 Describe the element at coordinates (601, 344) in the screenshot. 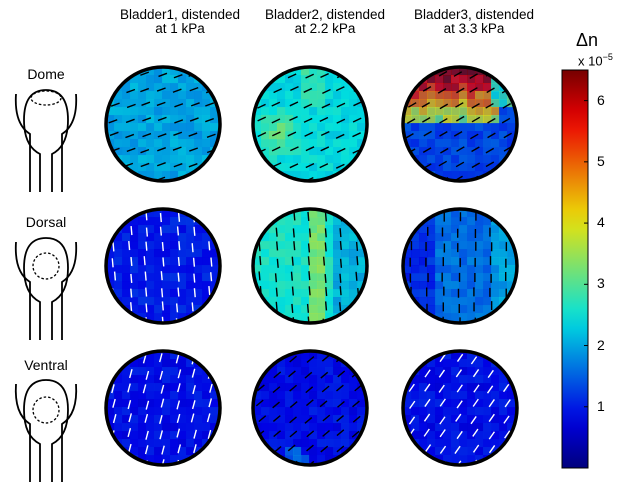

I see `colorbar-tick-label: 2` at that location.